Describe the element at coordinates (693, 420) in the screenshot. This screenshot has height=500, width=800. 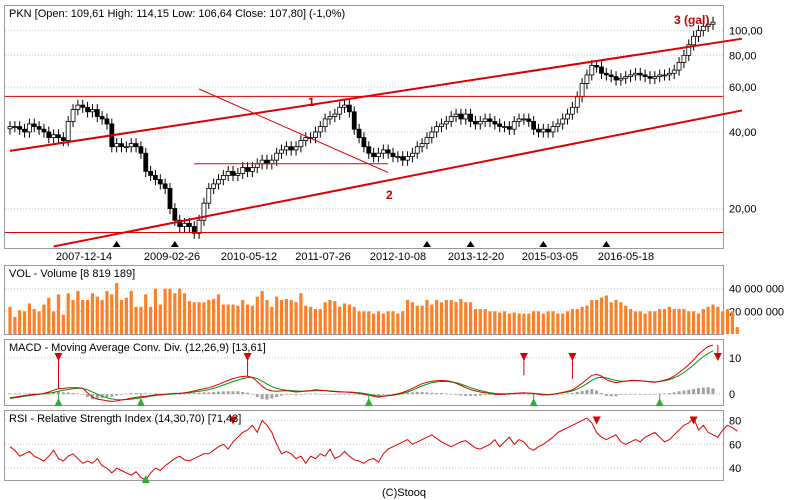
I see `rsi-sell-marker` at that location.